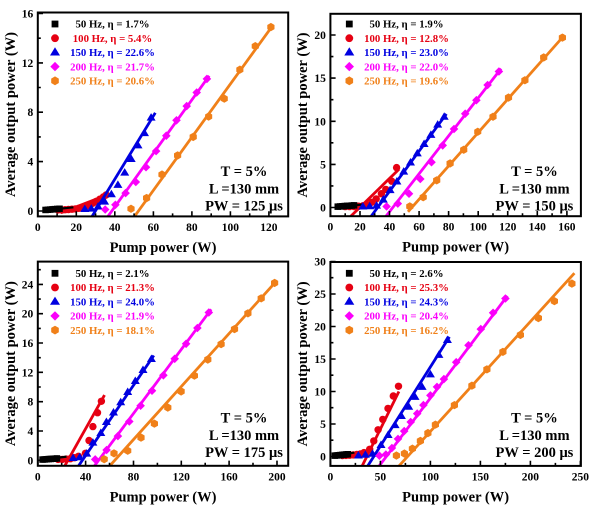 This screenshot has width=600, height=519. What do you see at coordinates (112, 25) in the screenshot?
I see `svg-text: 50 Hz, η = 1.7%` at bounding box center [112, 25].